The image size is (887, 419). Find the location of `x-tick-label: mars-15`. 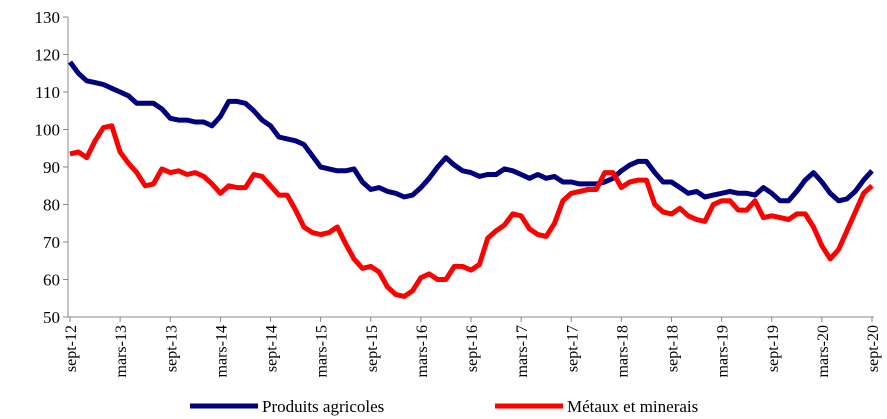

x-tick-label: mars-15 is located at coordinates (322, 351).